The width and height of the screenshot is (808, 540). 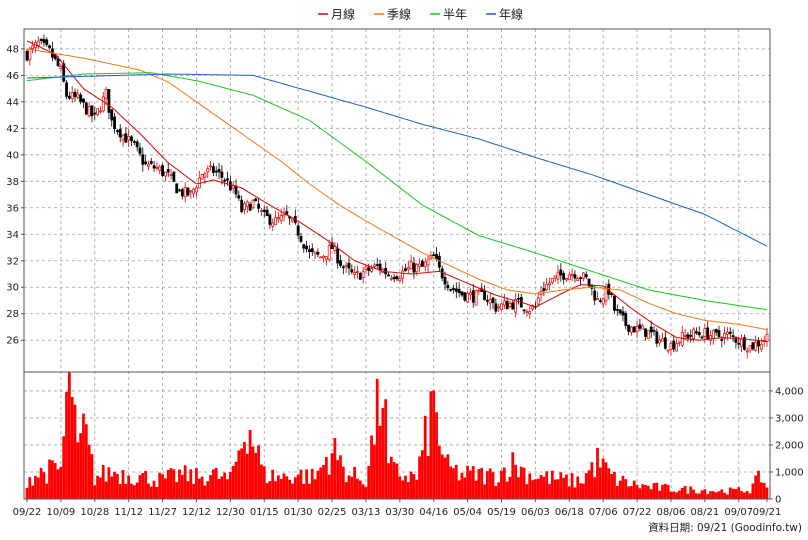 I want to click on volume-tick-label: 3,000, so click(x=789, y=418).